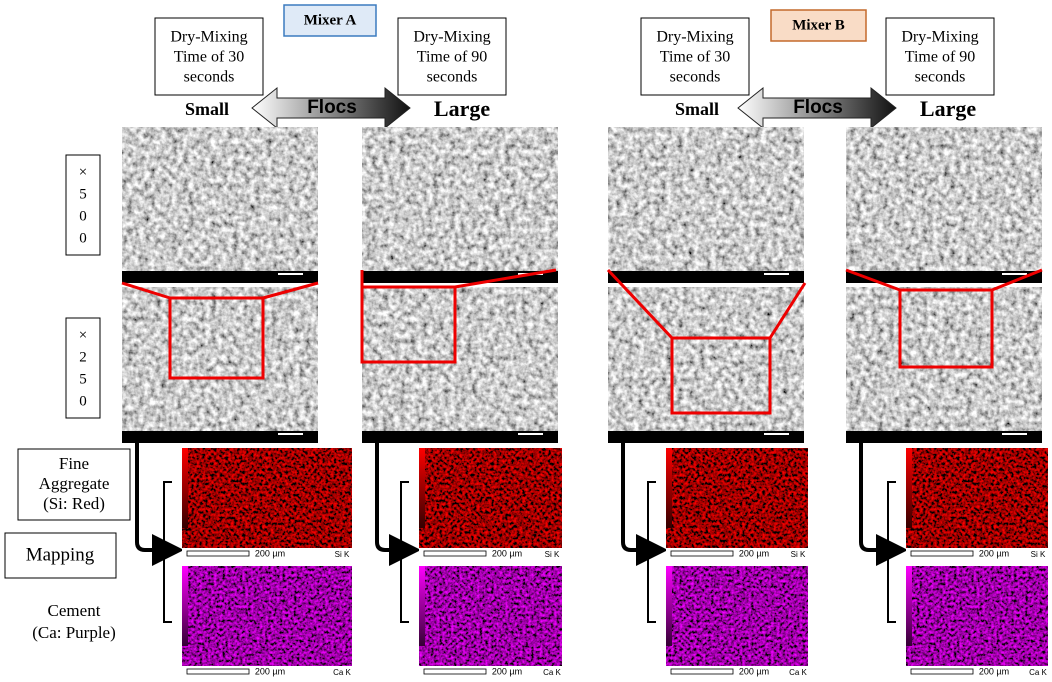 Image resolution: width=1052 pixels, height=682 pixels. I want to click on side-label: Cement, so click(74, 610).